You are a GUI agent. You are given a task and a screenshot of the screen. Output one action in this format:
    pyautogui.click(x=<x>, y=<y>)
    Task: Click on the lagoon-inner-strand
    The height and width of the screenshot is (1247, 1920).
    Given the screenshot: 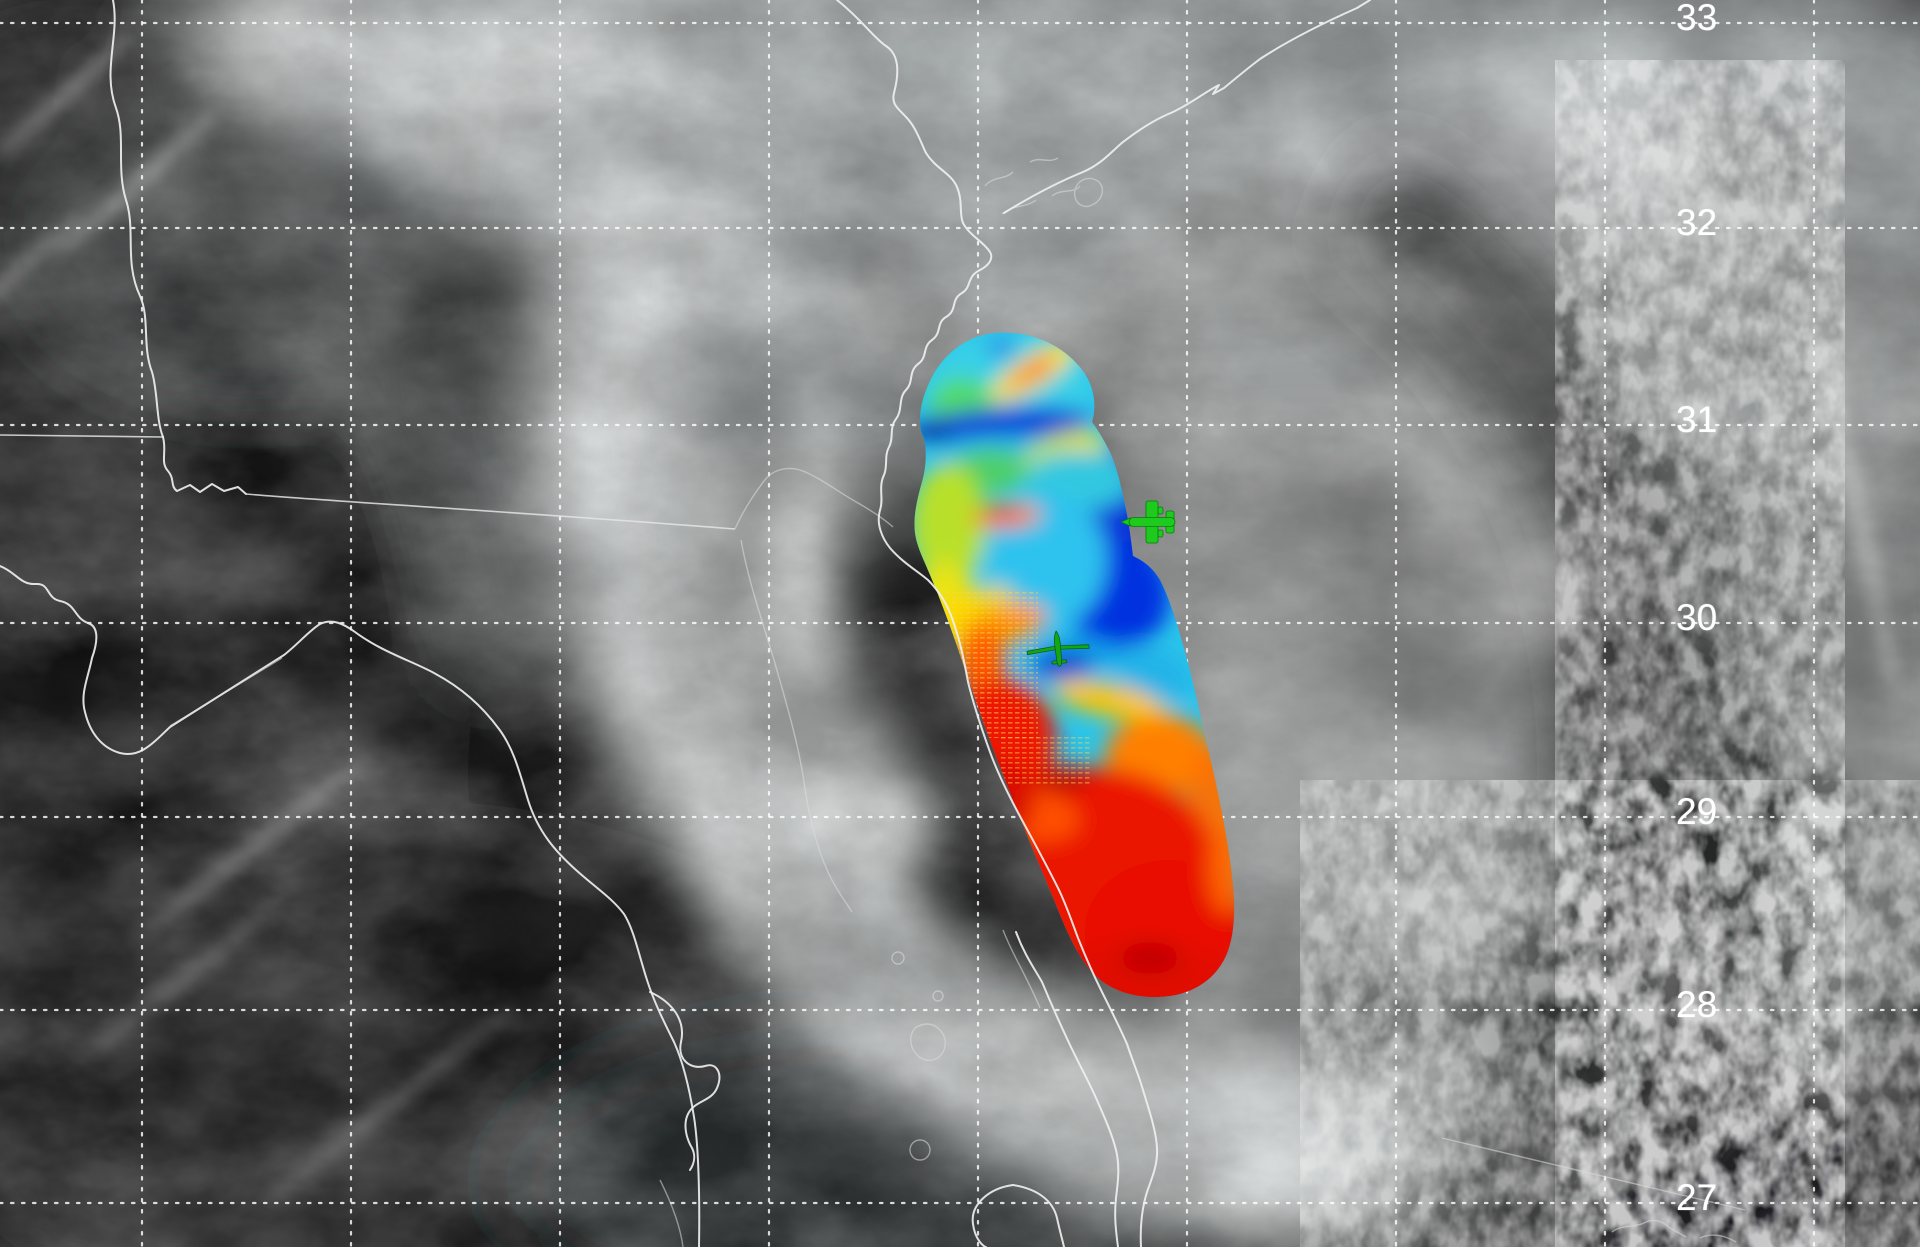 What is the action you would take?
    pyautogui.click(x=1021, y=969)
    